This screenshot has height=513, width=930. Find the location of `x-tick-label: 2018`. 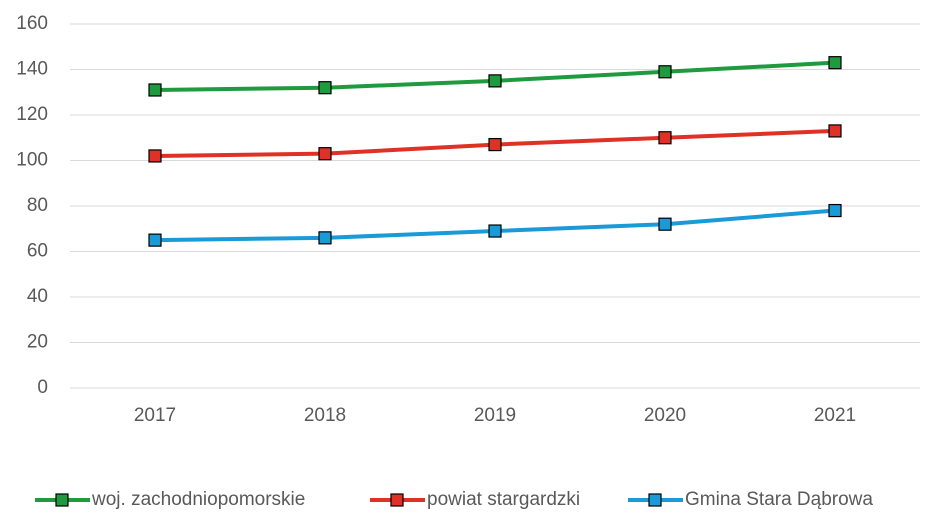

x-tick-label: 2018 is located at coordinates (325, 415).